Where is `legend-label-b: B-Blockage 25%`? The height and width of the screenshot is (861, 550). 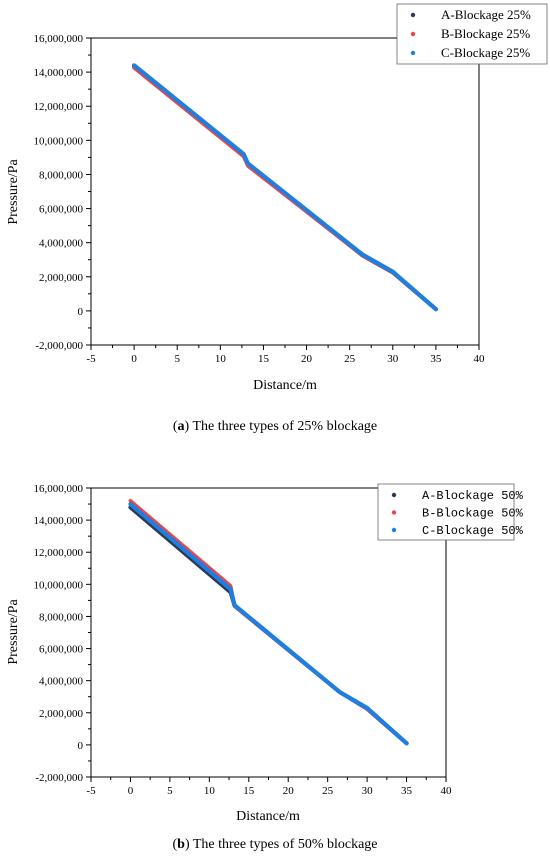 legend-label-b: B-Blockage 25% is located at coordinates (485, 33).